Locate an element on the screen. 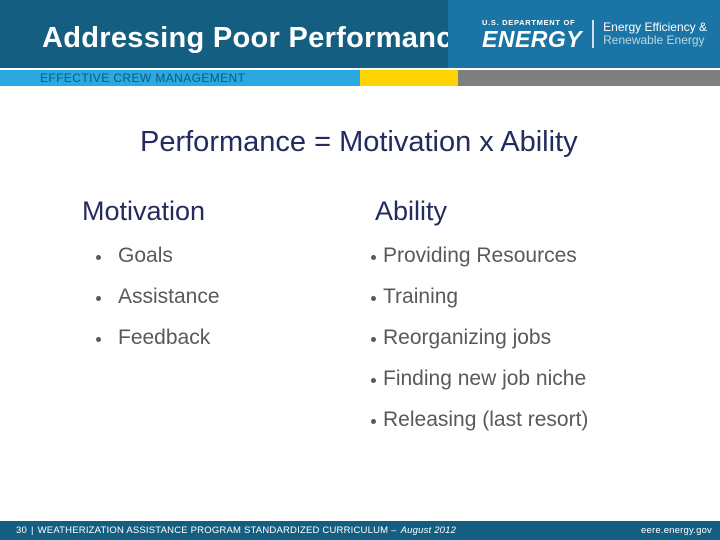 Image resolution: width=720 pixels, height=540 pixels. kicker-label: EFFECTIVE CREW MANAGEMENT is located at coordinates (143, 78).